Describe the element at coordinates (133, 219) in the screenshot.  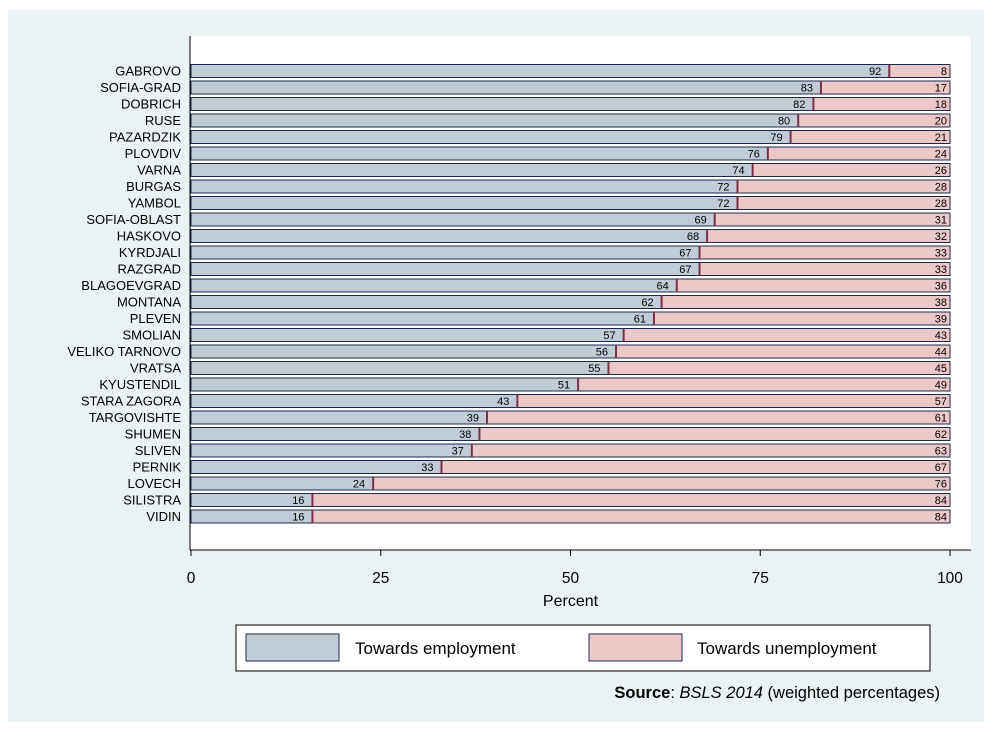
I see `category-label: SOFIA-OBLAST` at that location.